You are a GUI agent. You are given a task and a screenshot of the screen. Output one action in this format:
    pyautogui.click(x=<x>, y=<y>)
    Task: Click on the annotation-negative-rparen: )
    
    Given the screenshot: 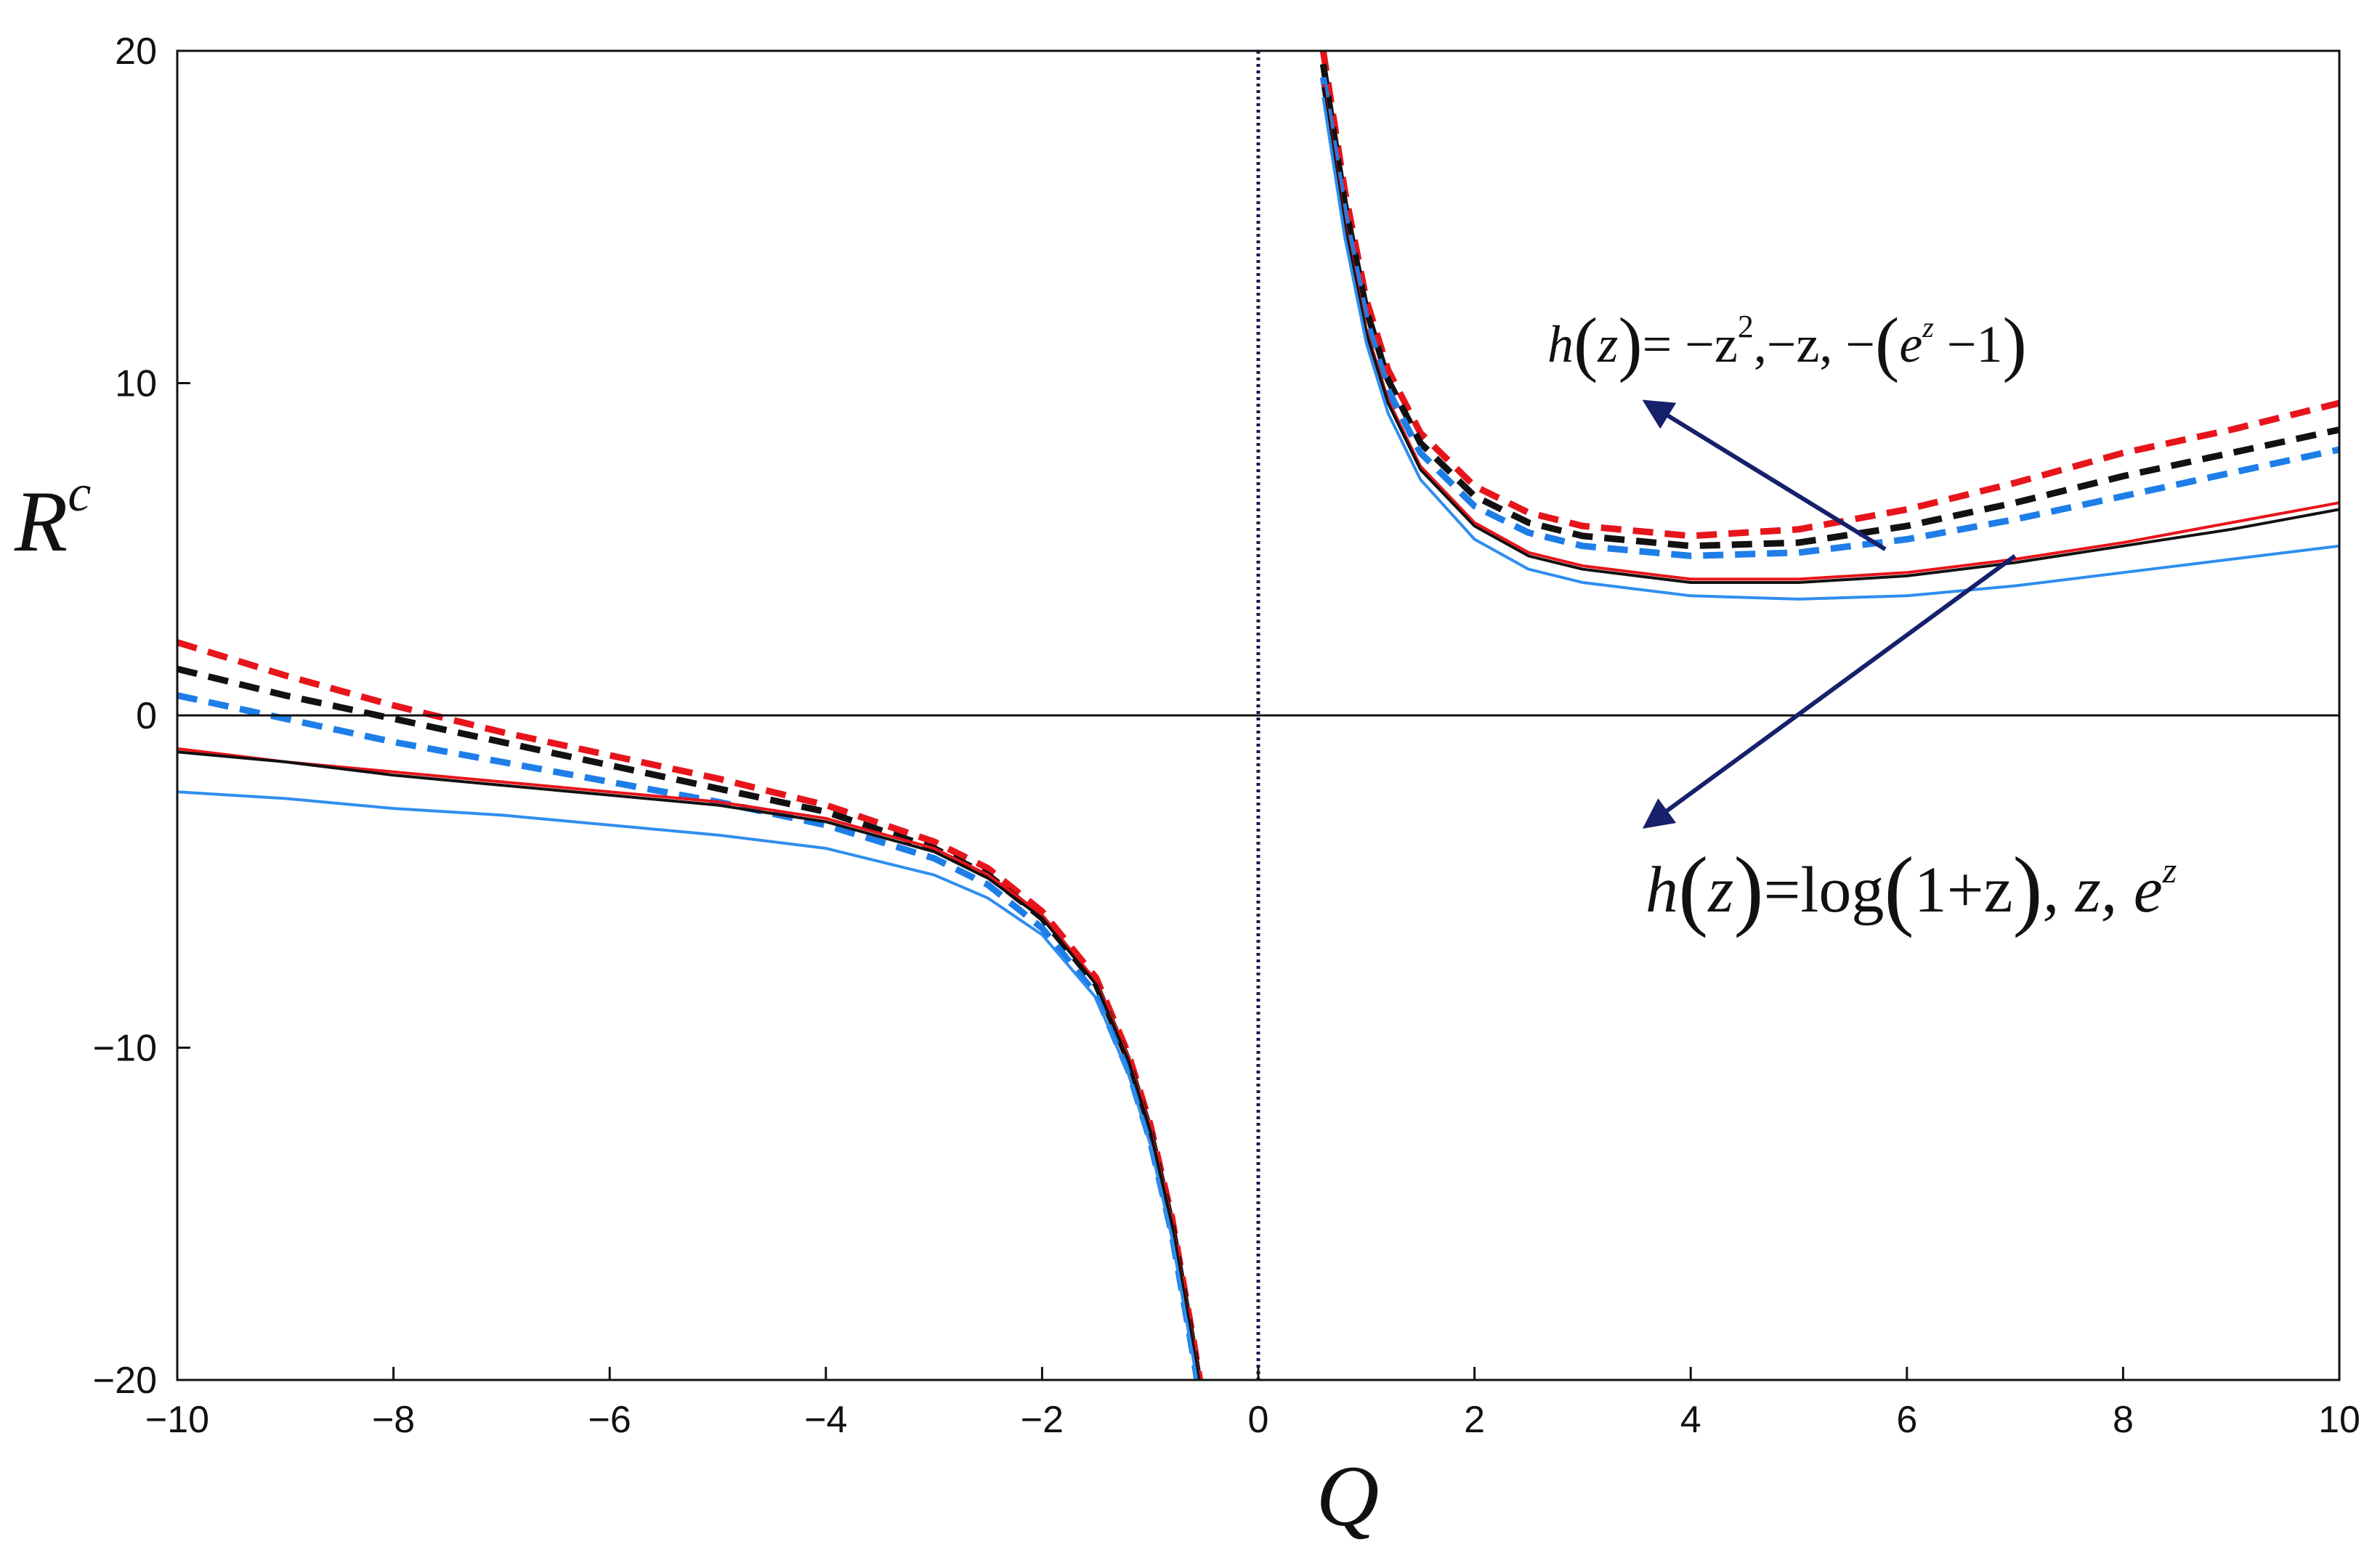 What is the action you would take?
    pyautogui.click(x=1630, y=343)
    